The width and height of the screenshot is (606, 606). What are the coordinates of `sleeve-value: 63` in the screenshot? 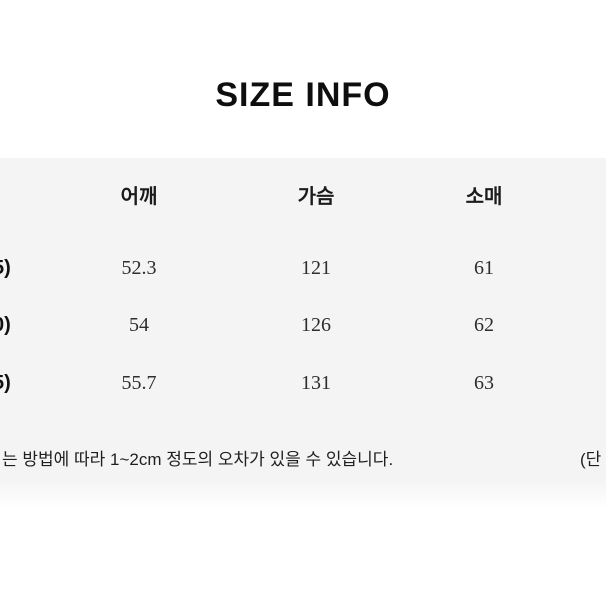 It's located at (484, 383).